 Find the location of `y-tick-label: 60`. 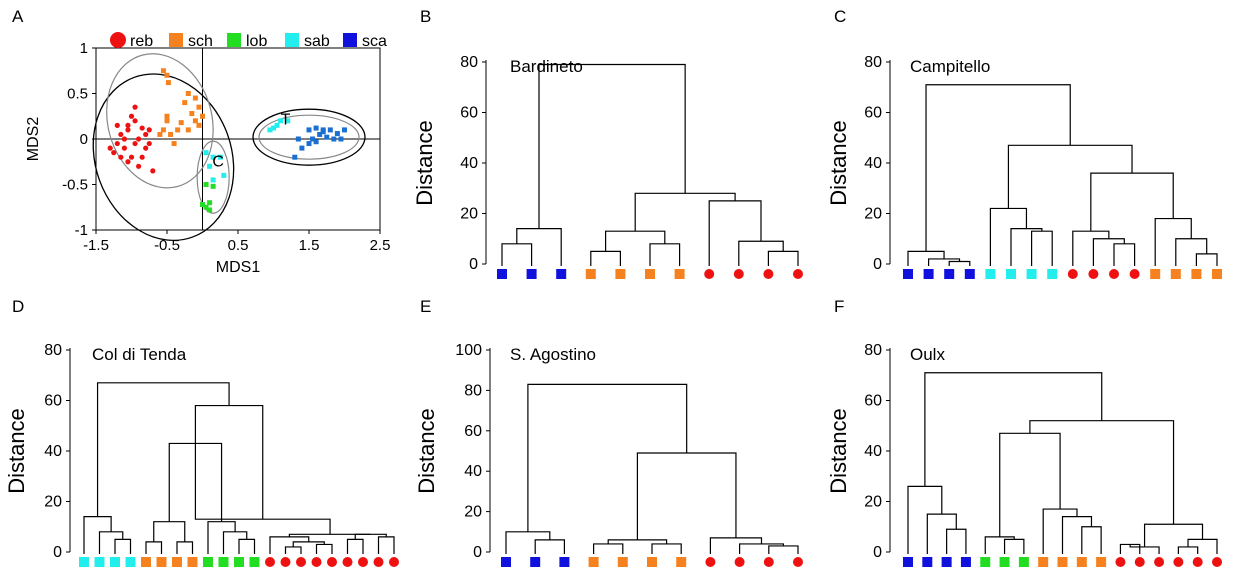

y-tick-label: 60 is located at coordinates (873, 401).